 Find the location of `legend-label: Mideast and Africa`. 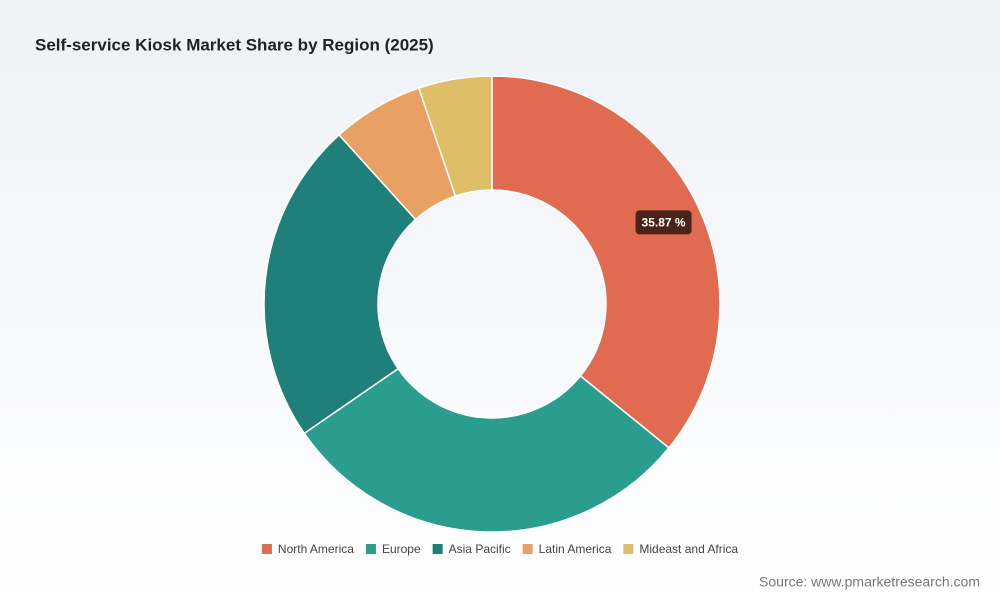

legend-label: Mideast and Africa is located at coordinates (688, 549).